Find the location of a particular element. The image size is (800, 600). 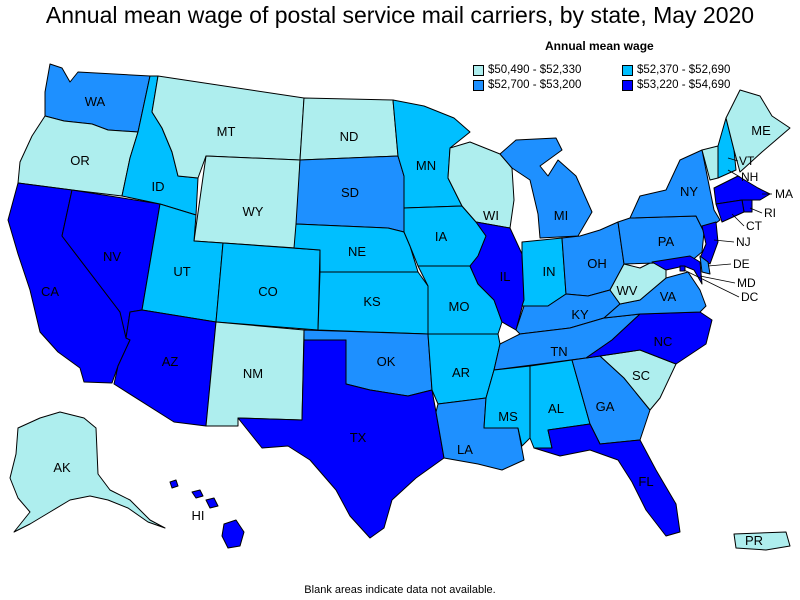

state-label-SC: SC is located at coordinates (641, 375).